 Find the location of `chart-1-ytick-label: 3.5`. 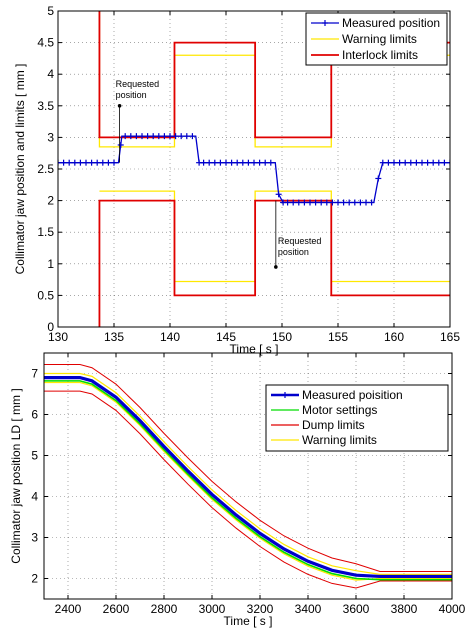

chart-1-ytick-label: 3.5 is located at coordinates (45, 106).